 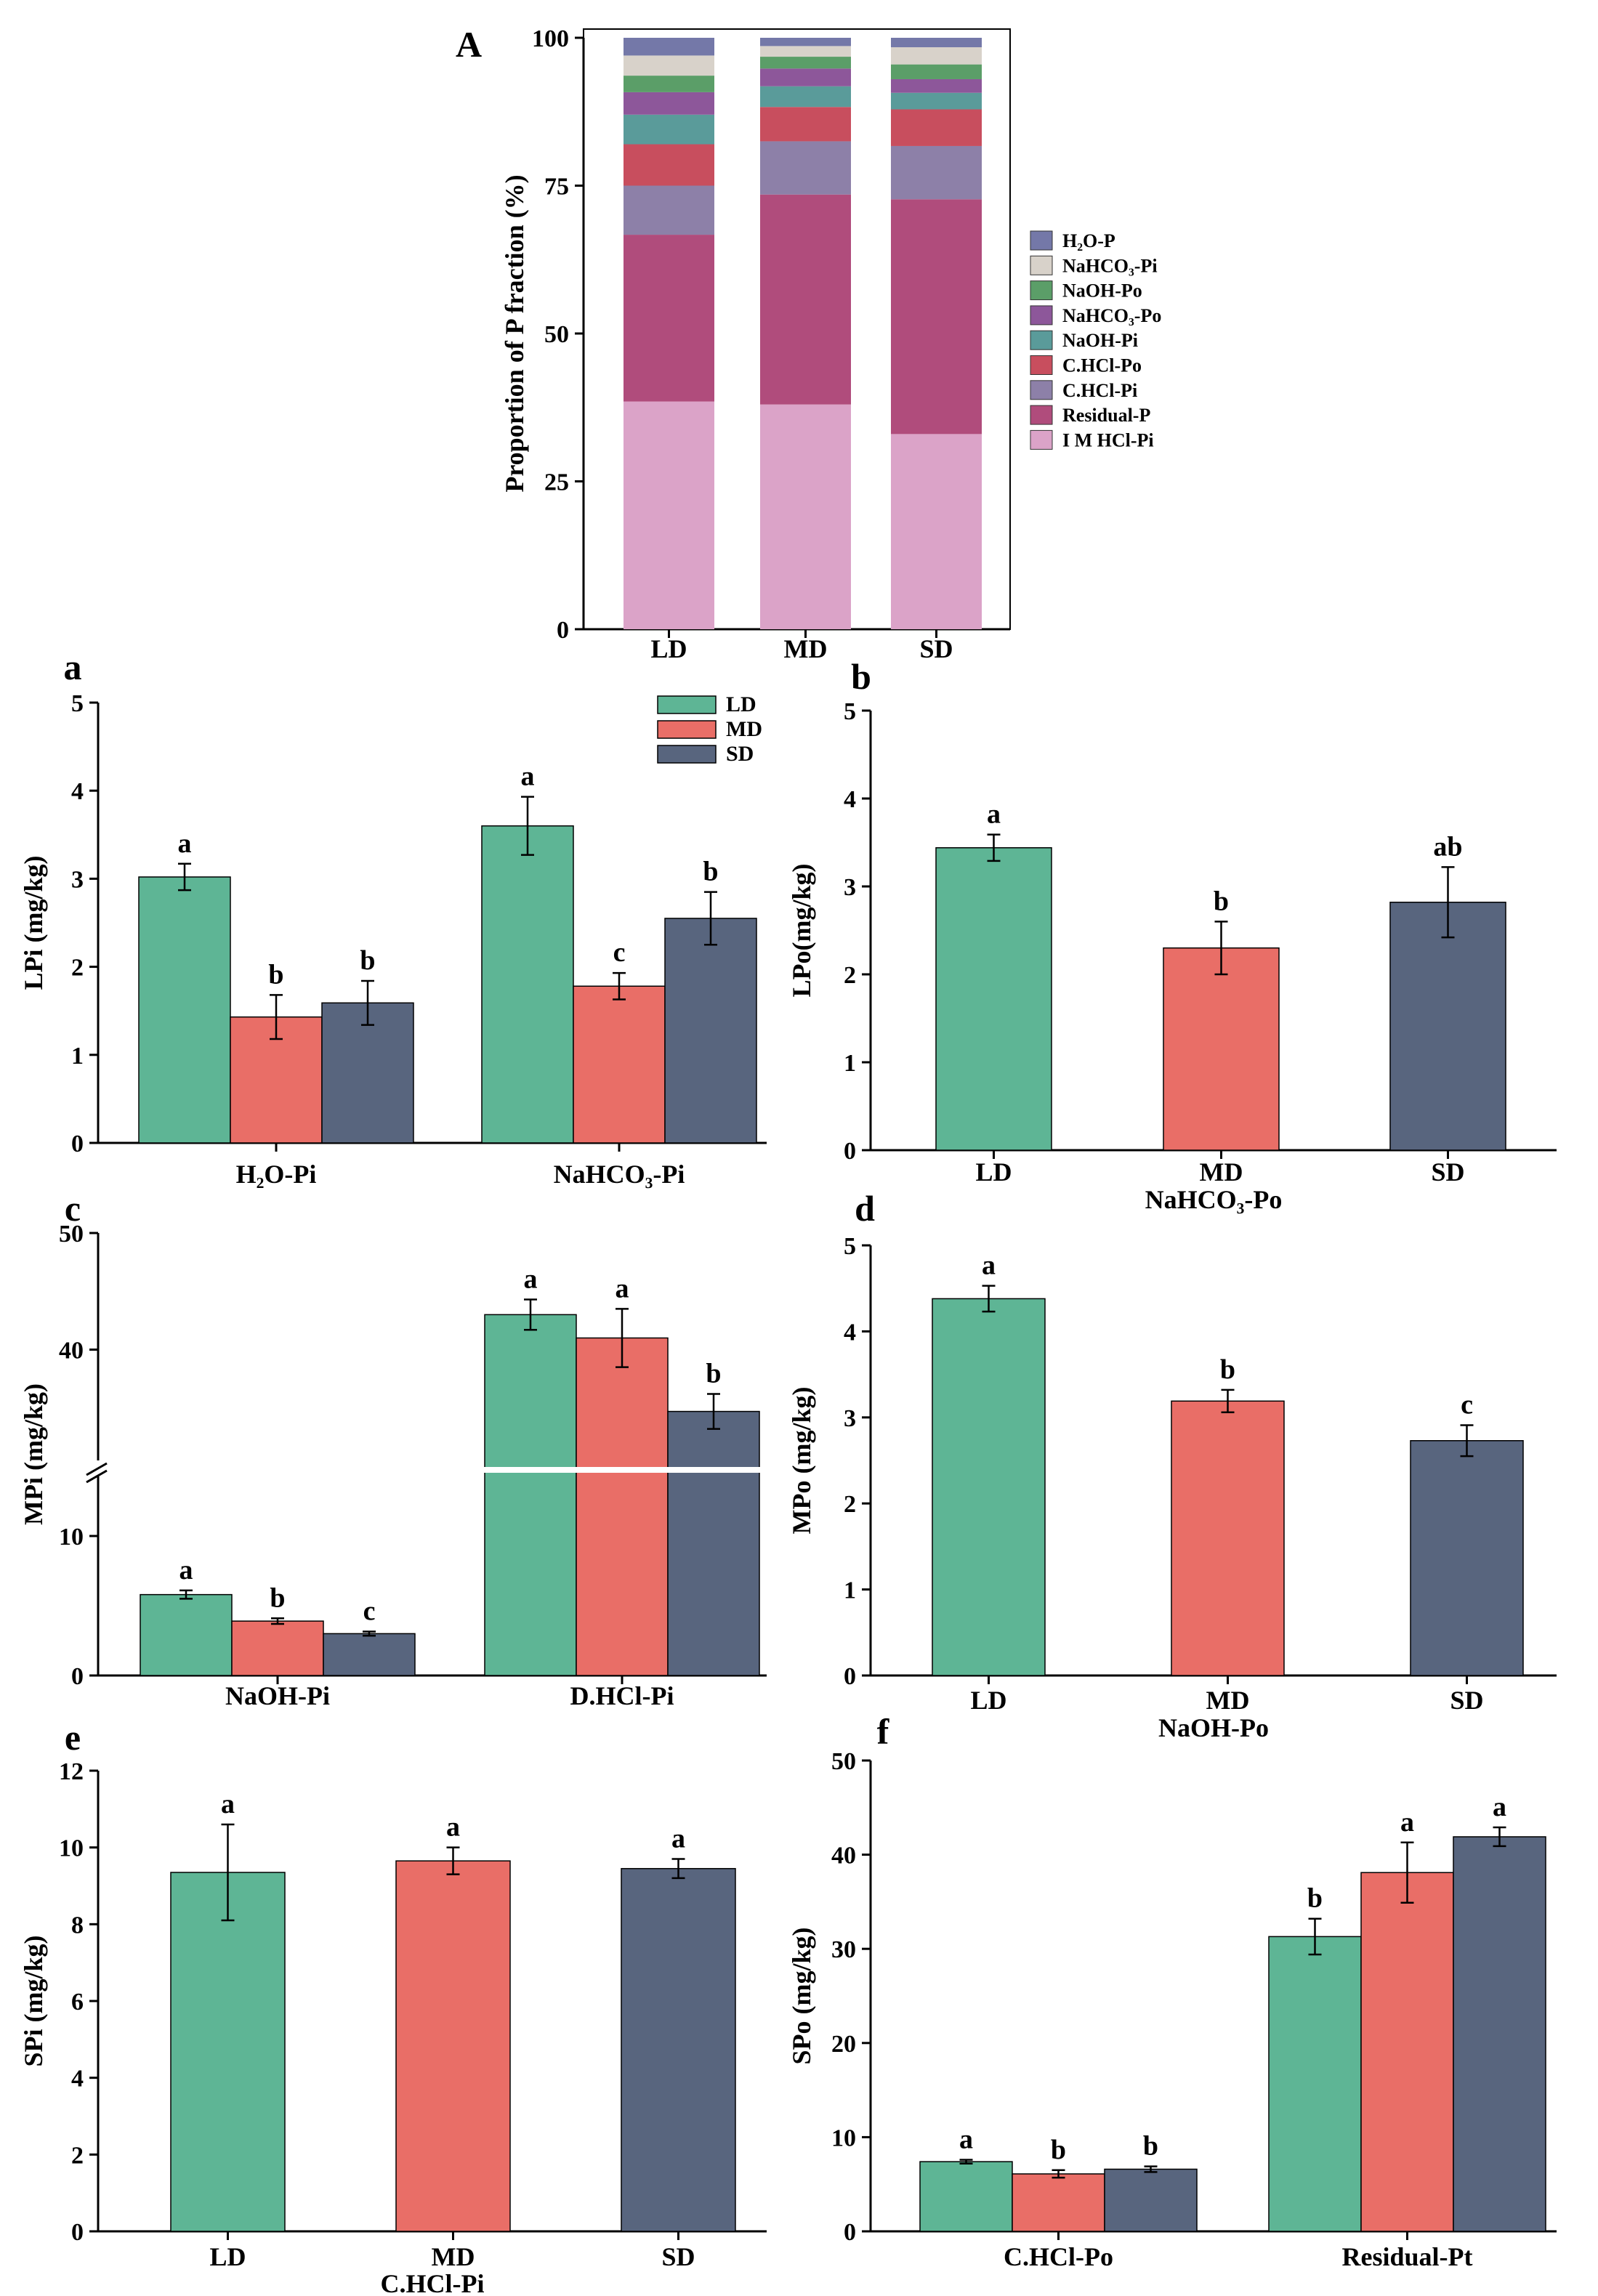 I want to click on panel-letter: c, so click(x=73, y=1208).